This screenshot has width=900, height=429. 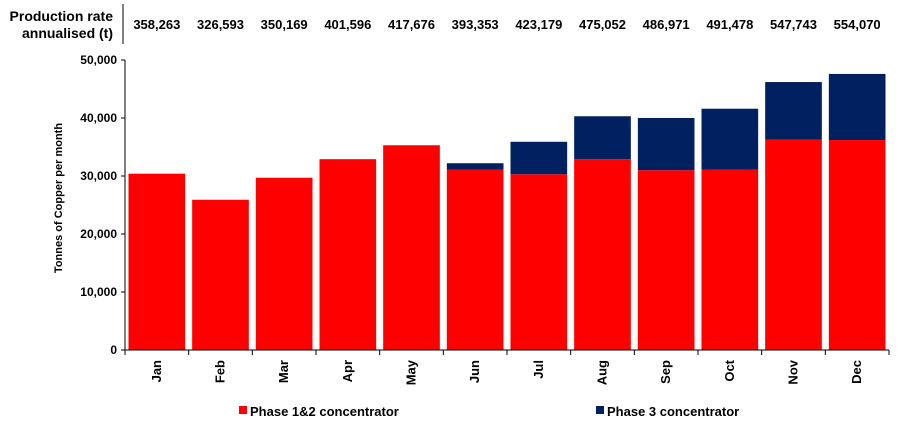 What do you see at coordinates (602, 24) in the screenshot?
I see `production-rate-value: 475,052` at bounding box center [602, 24].